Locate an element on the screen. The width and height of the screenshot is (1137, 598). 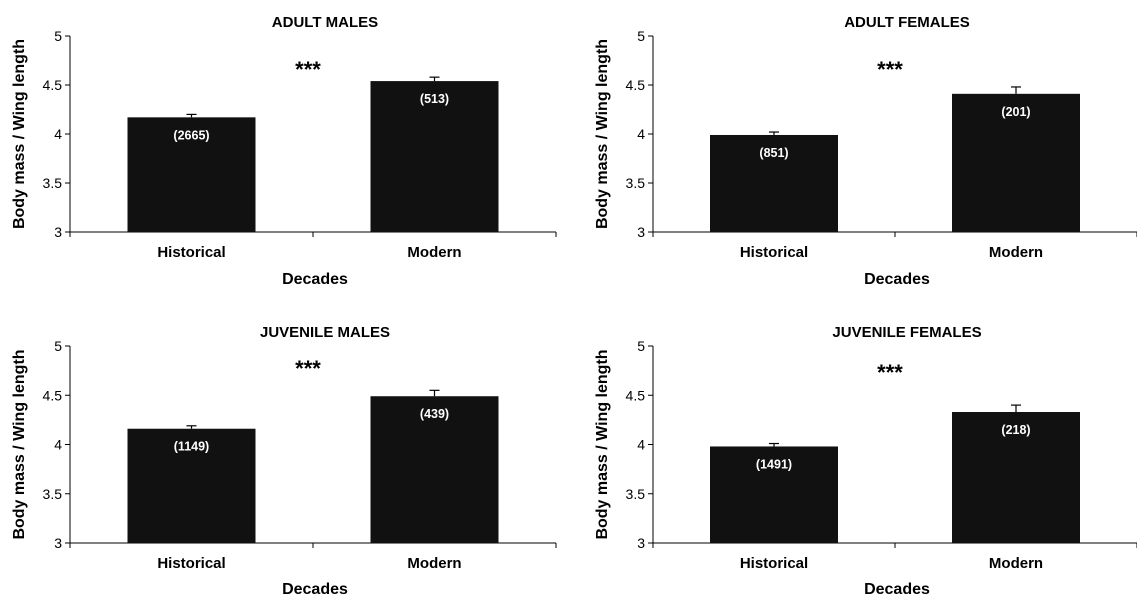
sample-size-label: (513) is located at coordinates (434, 99).